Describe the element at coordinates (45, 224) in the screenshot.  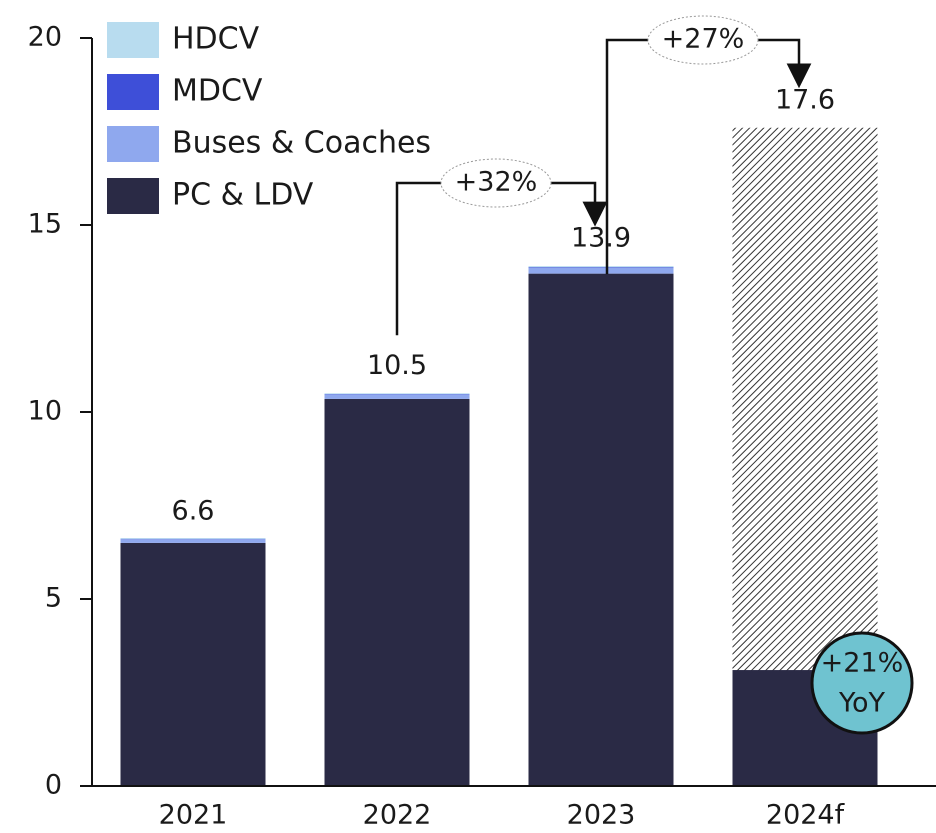
I see `y-tick-label: 15` at that location.